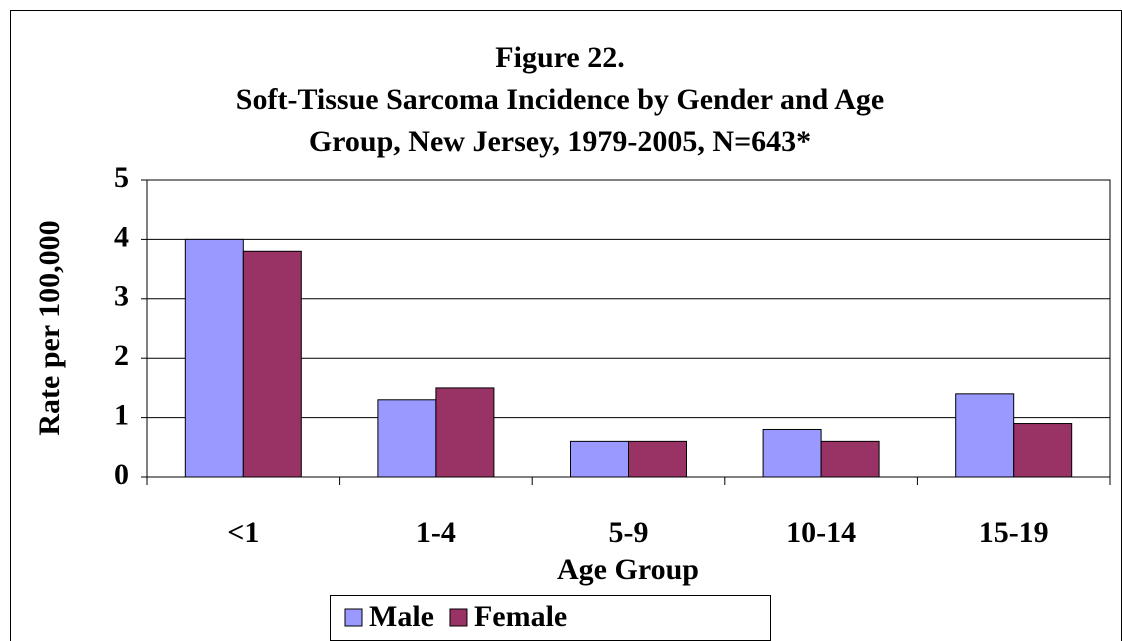 Image resolution: width=1122 pixels, height=641 pixels. What do you see at coordinates (628, 569) in the screenshot?
I see `x-axis-title: Age Group` at bounding box center [628, 569].